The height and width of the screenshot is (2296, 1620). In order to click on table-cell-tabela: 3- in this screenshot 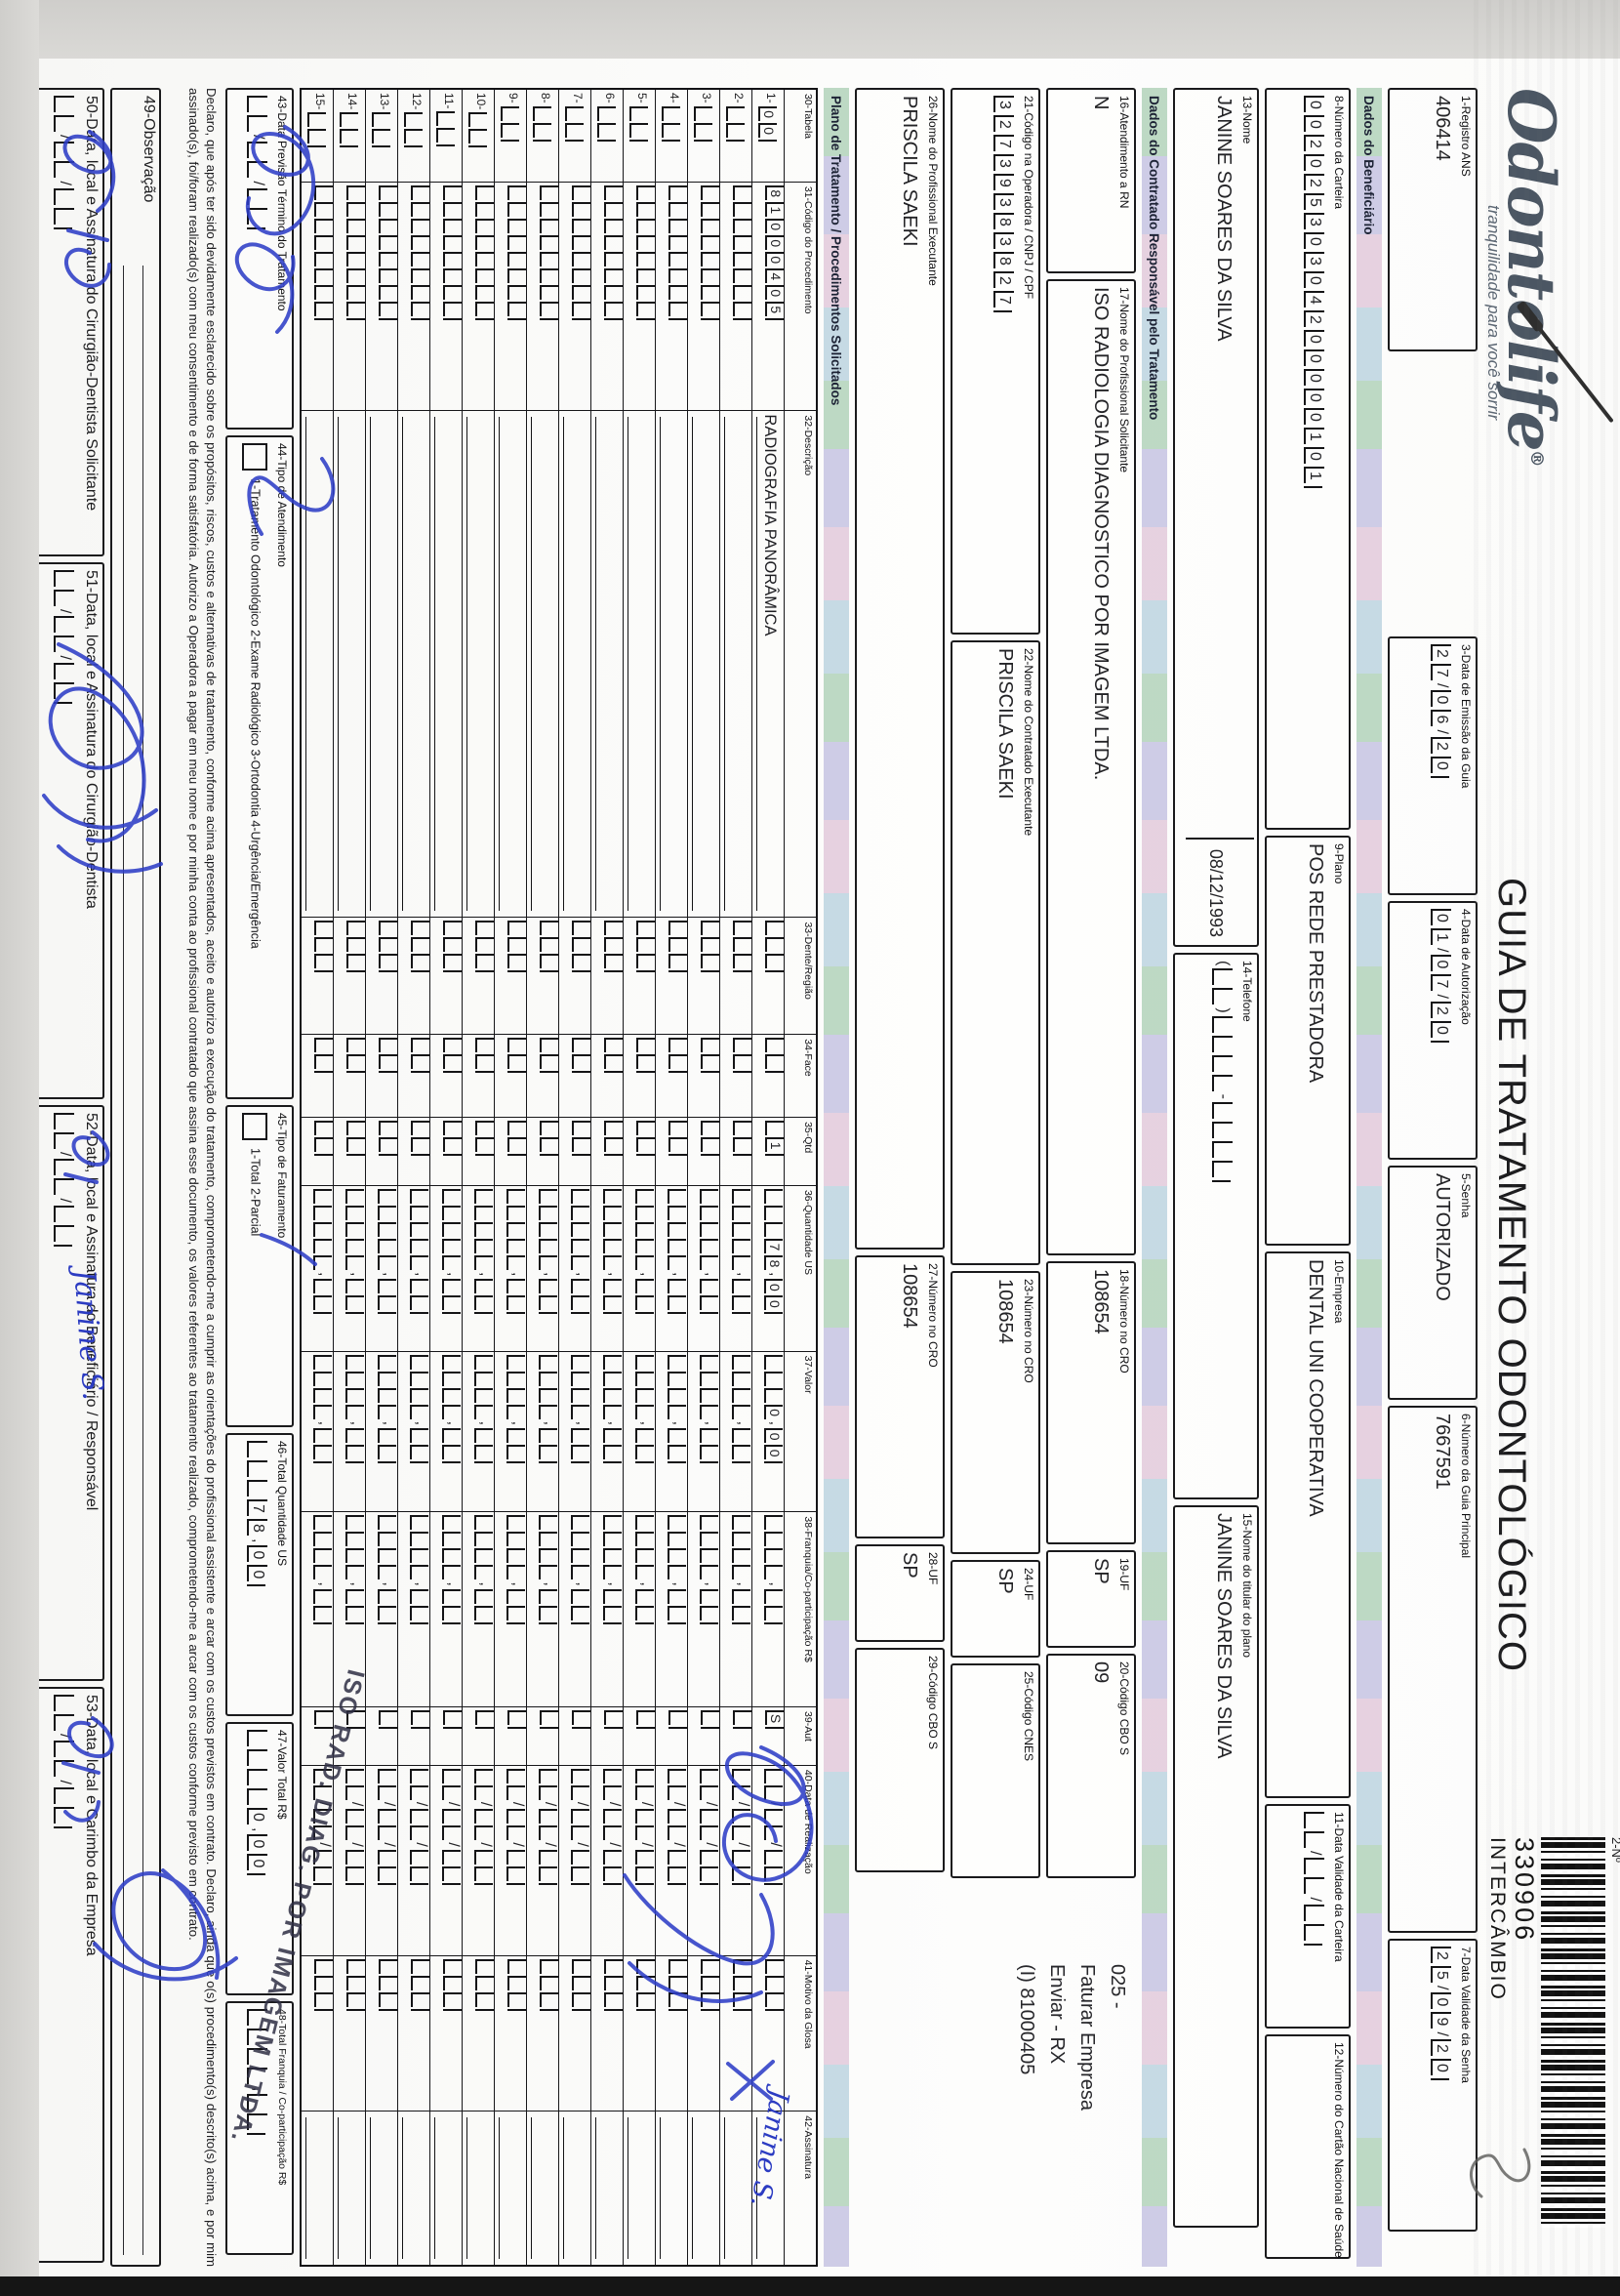, I will do `click(704, 136)`.